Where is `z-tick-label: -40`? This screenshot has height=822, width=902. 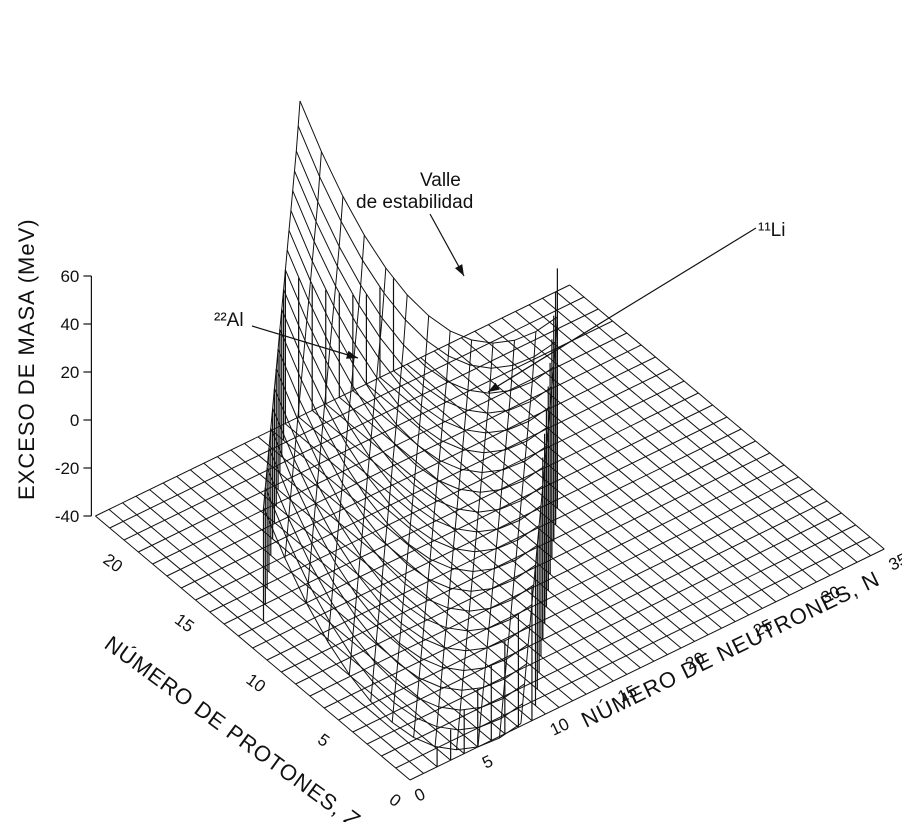 z-tick-label: -40 is located at coordinates (67, 516).